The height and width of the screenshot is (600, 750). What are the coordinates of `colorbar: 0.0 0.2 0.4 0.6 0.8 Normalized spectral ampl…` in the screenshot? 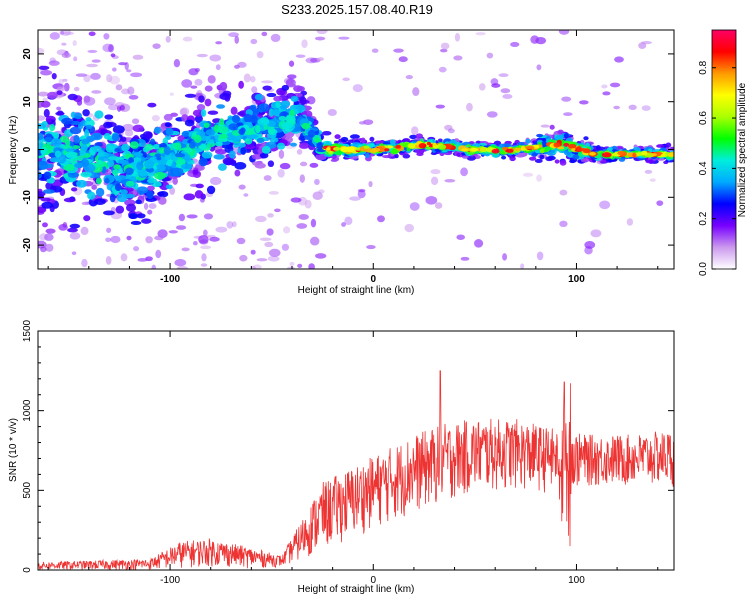 It's located at (723, 152).